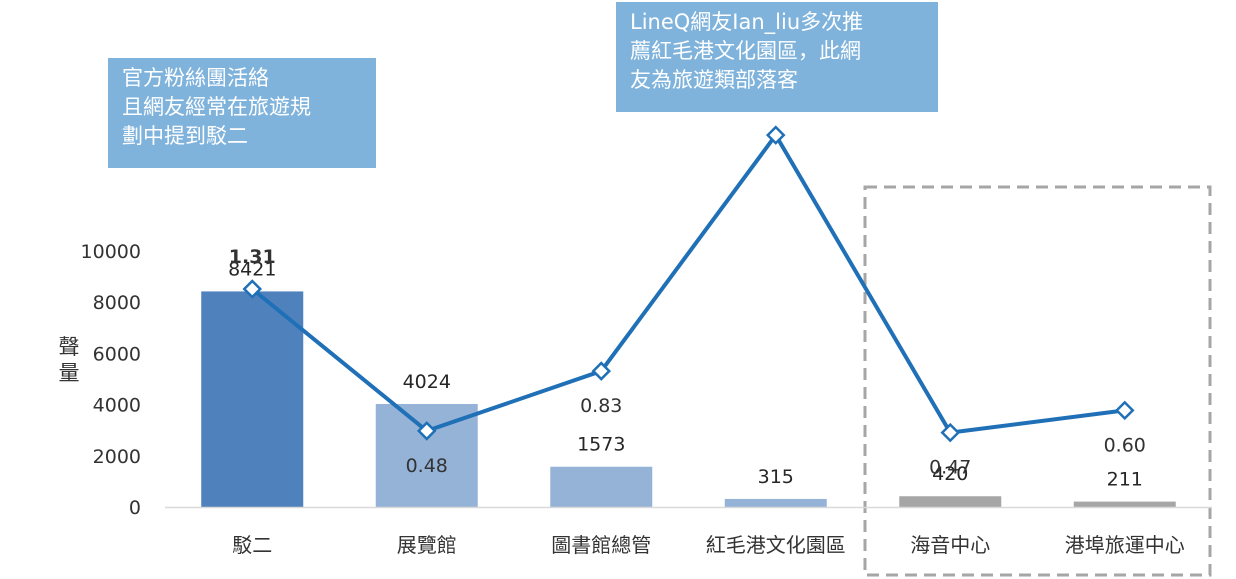  What do you see at coordinates (117, 406) in the screenshot?
I see `y-tick-label: 4000` at bounding box center [117, 406].